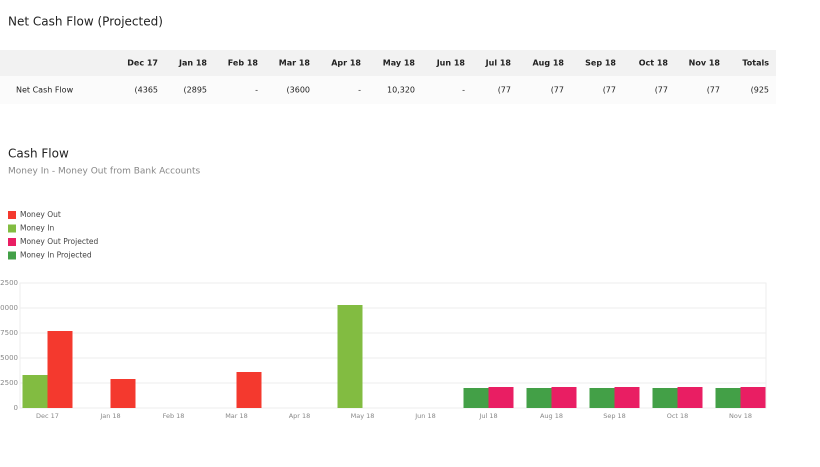 Image resolution: width=820 pixels, height=467 pixels. I want to click on y-tick-label: 7500, so click(9, 333).